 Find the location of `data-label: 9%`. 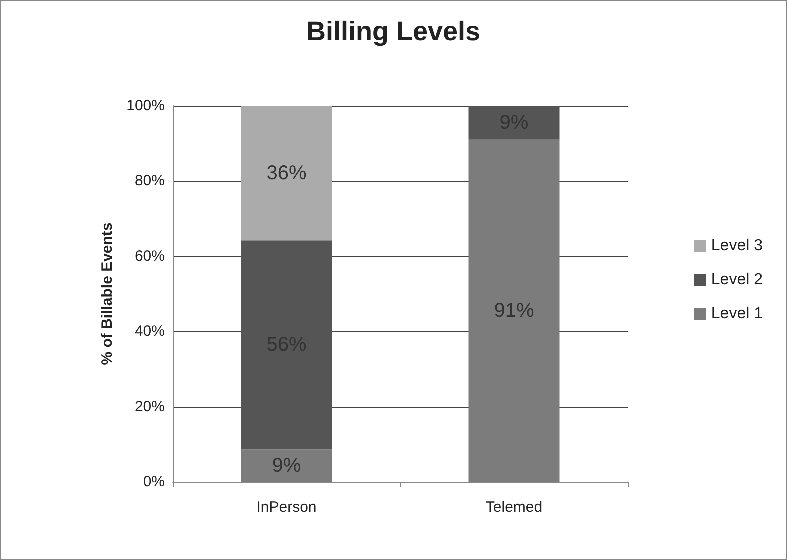

data-label: 9% is located at coordinates (287, 465).